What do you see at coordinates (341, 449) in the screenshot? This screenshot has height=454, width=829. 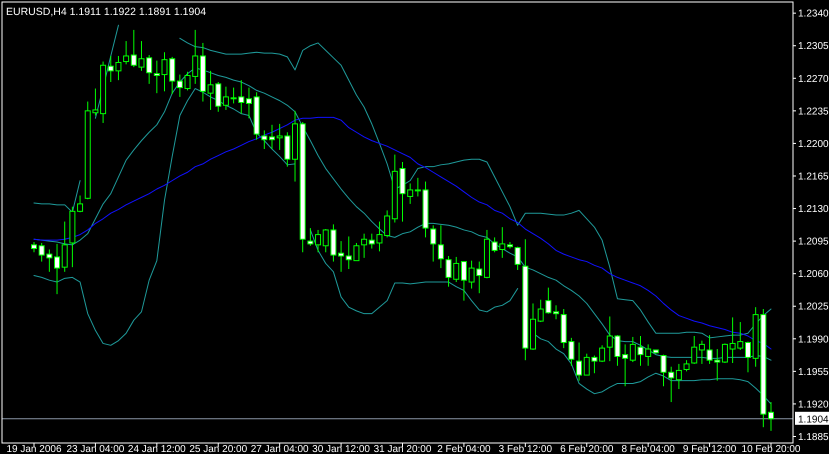 I see `x-tick-label: 30 Jan 12:00` at bounding box center [341, 449].